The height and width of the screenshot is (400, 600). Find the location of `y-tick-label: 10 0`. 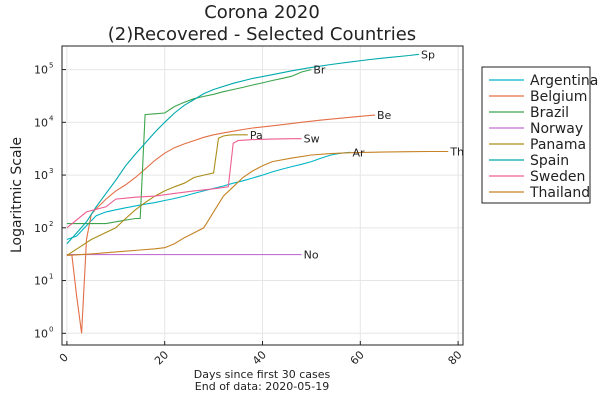

y-tick-label: 10 0 is located at coordinates (43, 332).